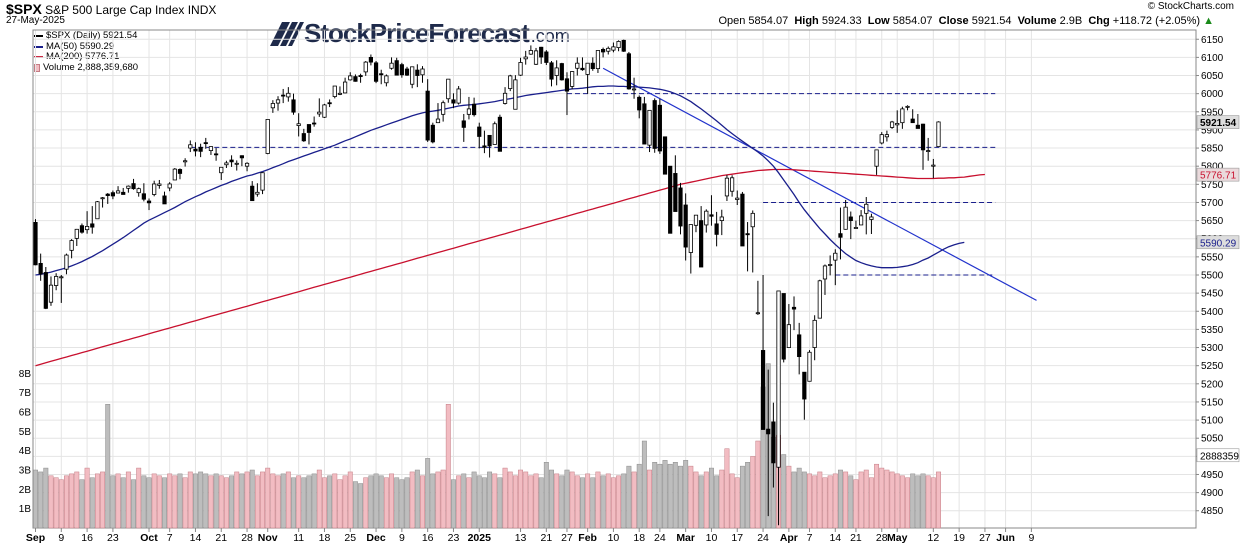  Describe the element at coordinates (1217, 455) in the screenshot. I see `last-volume-tag: 2888359` at that location.